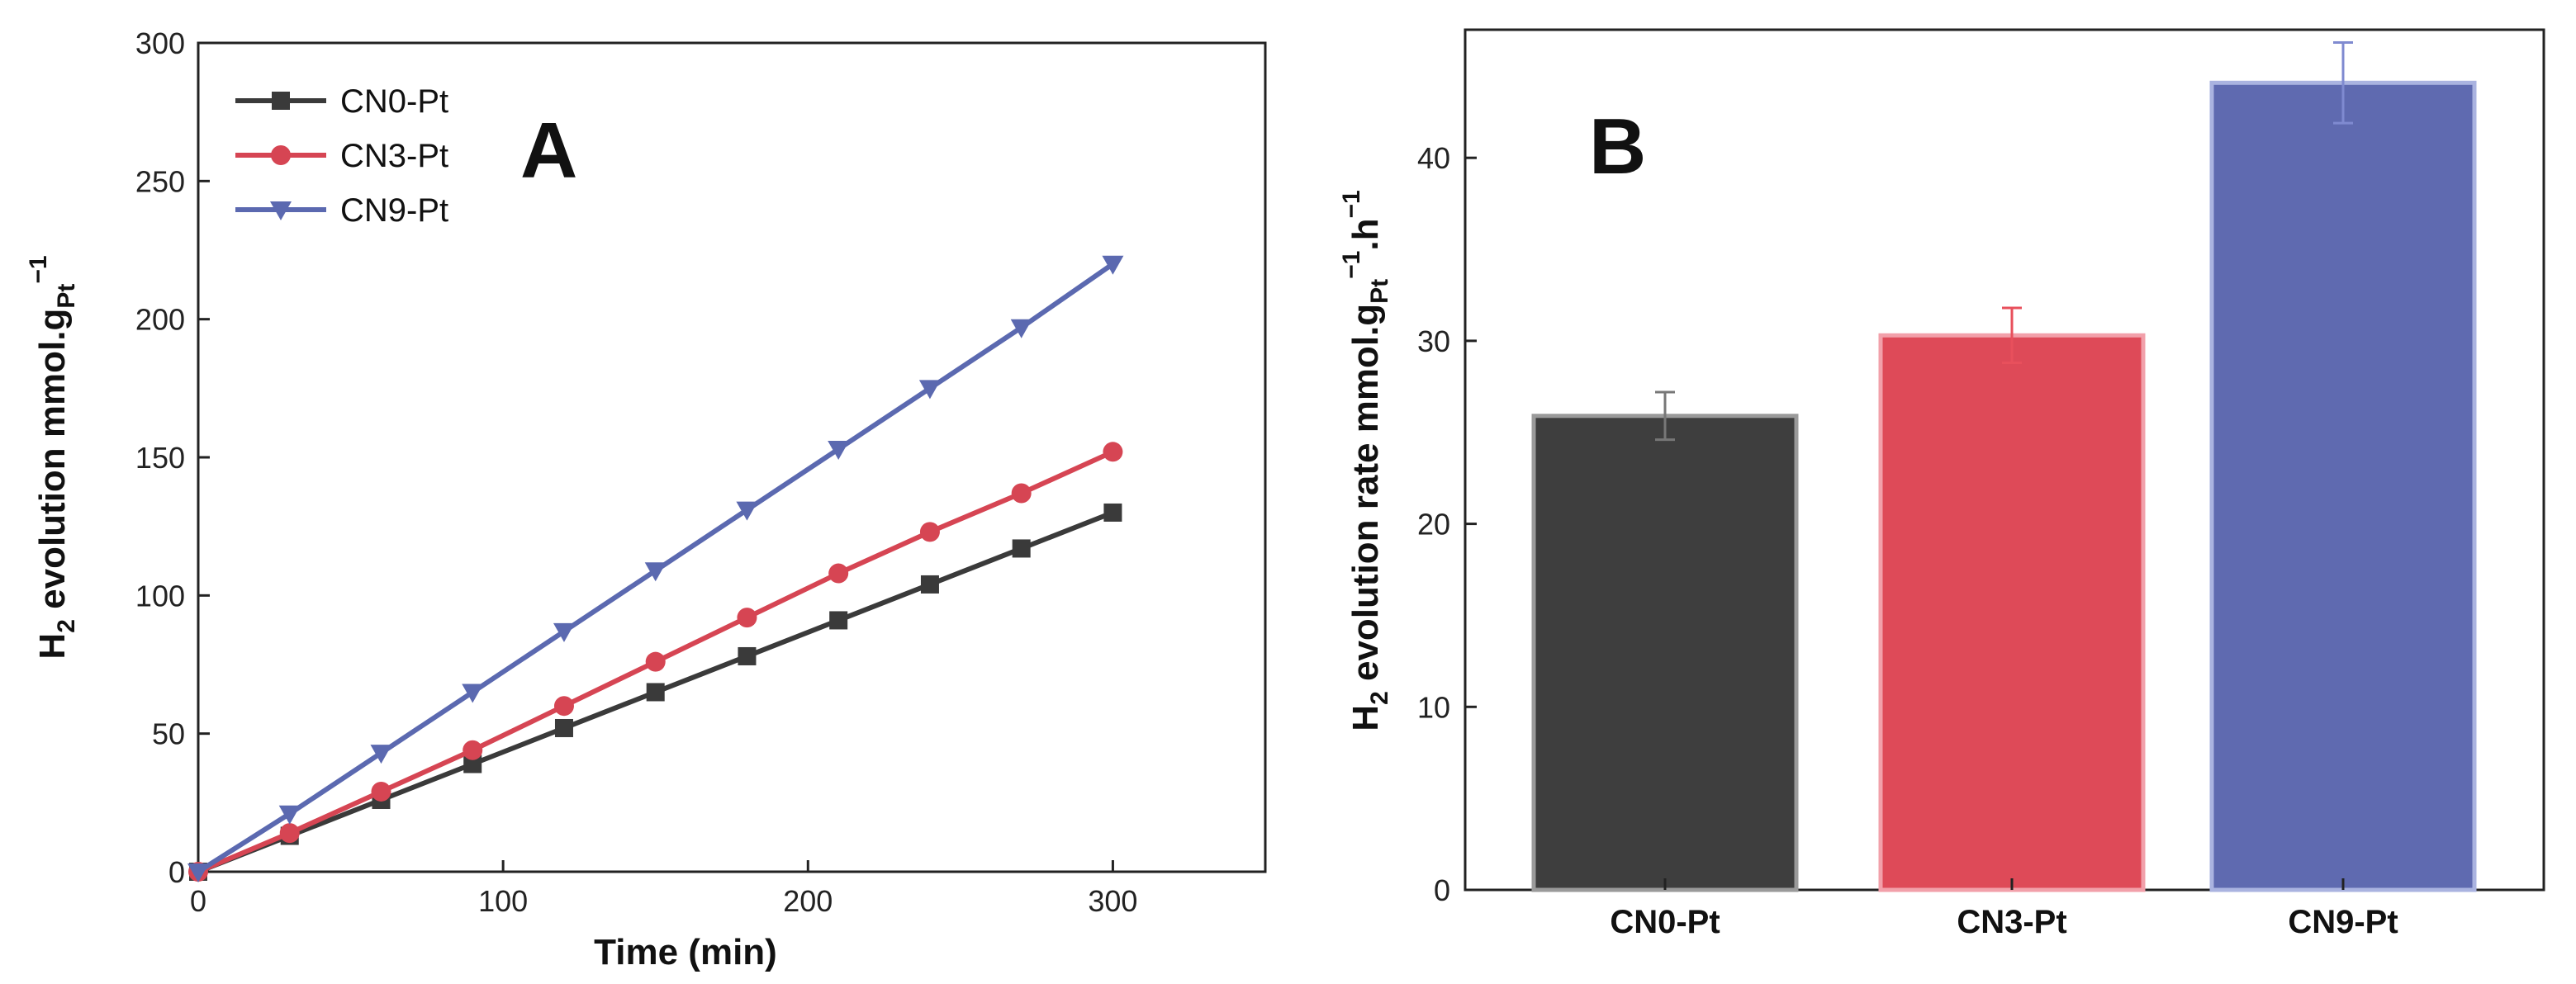 The width and height of the screenshot is (2576, 984). What do you see at coordinates (160, 43) in the screenshot?
I see `y-tick-label: 300` at bounding box center [160, 43].